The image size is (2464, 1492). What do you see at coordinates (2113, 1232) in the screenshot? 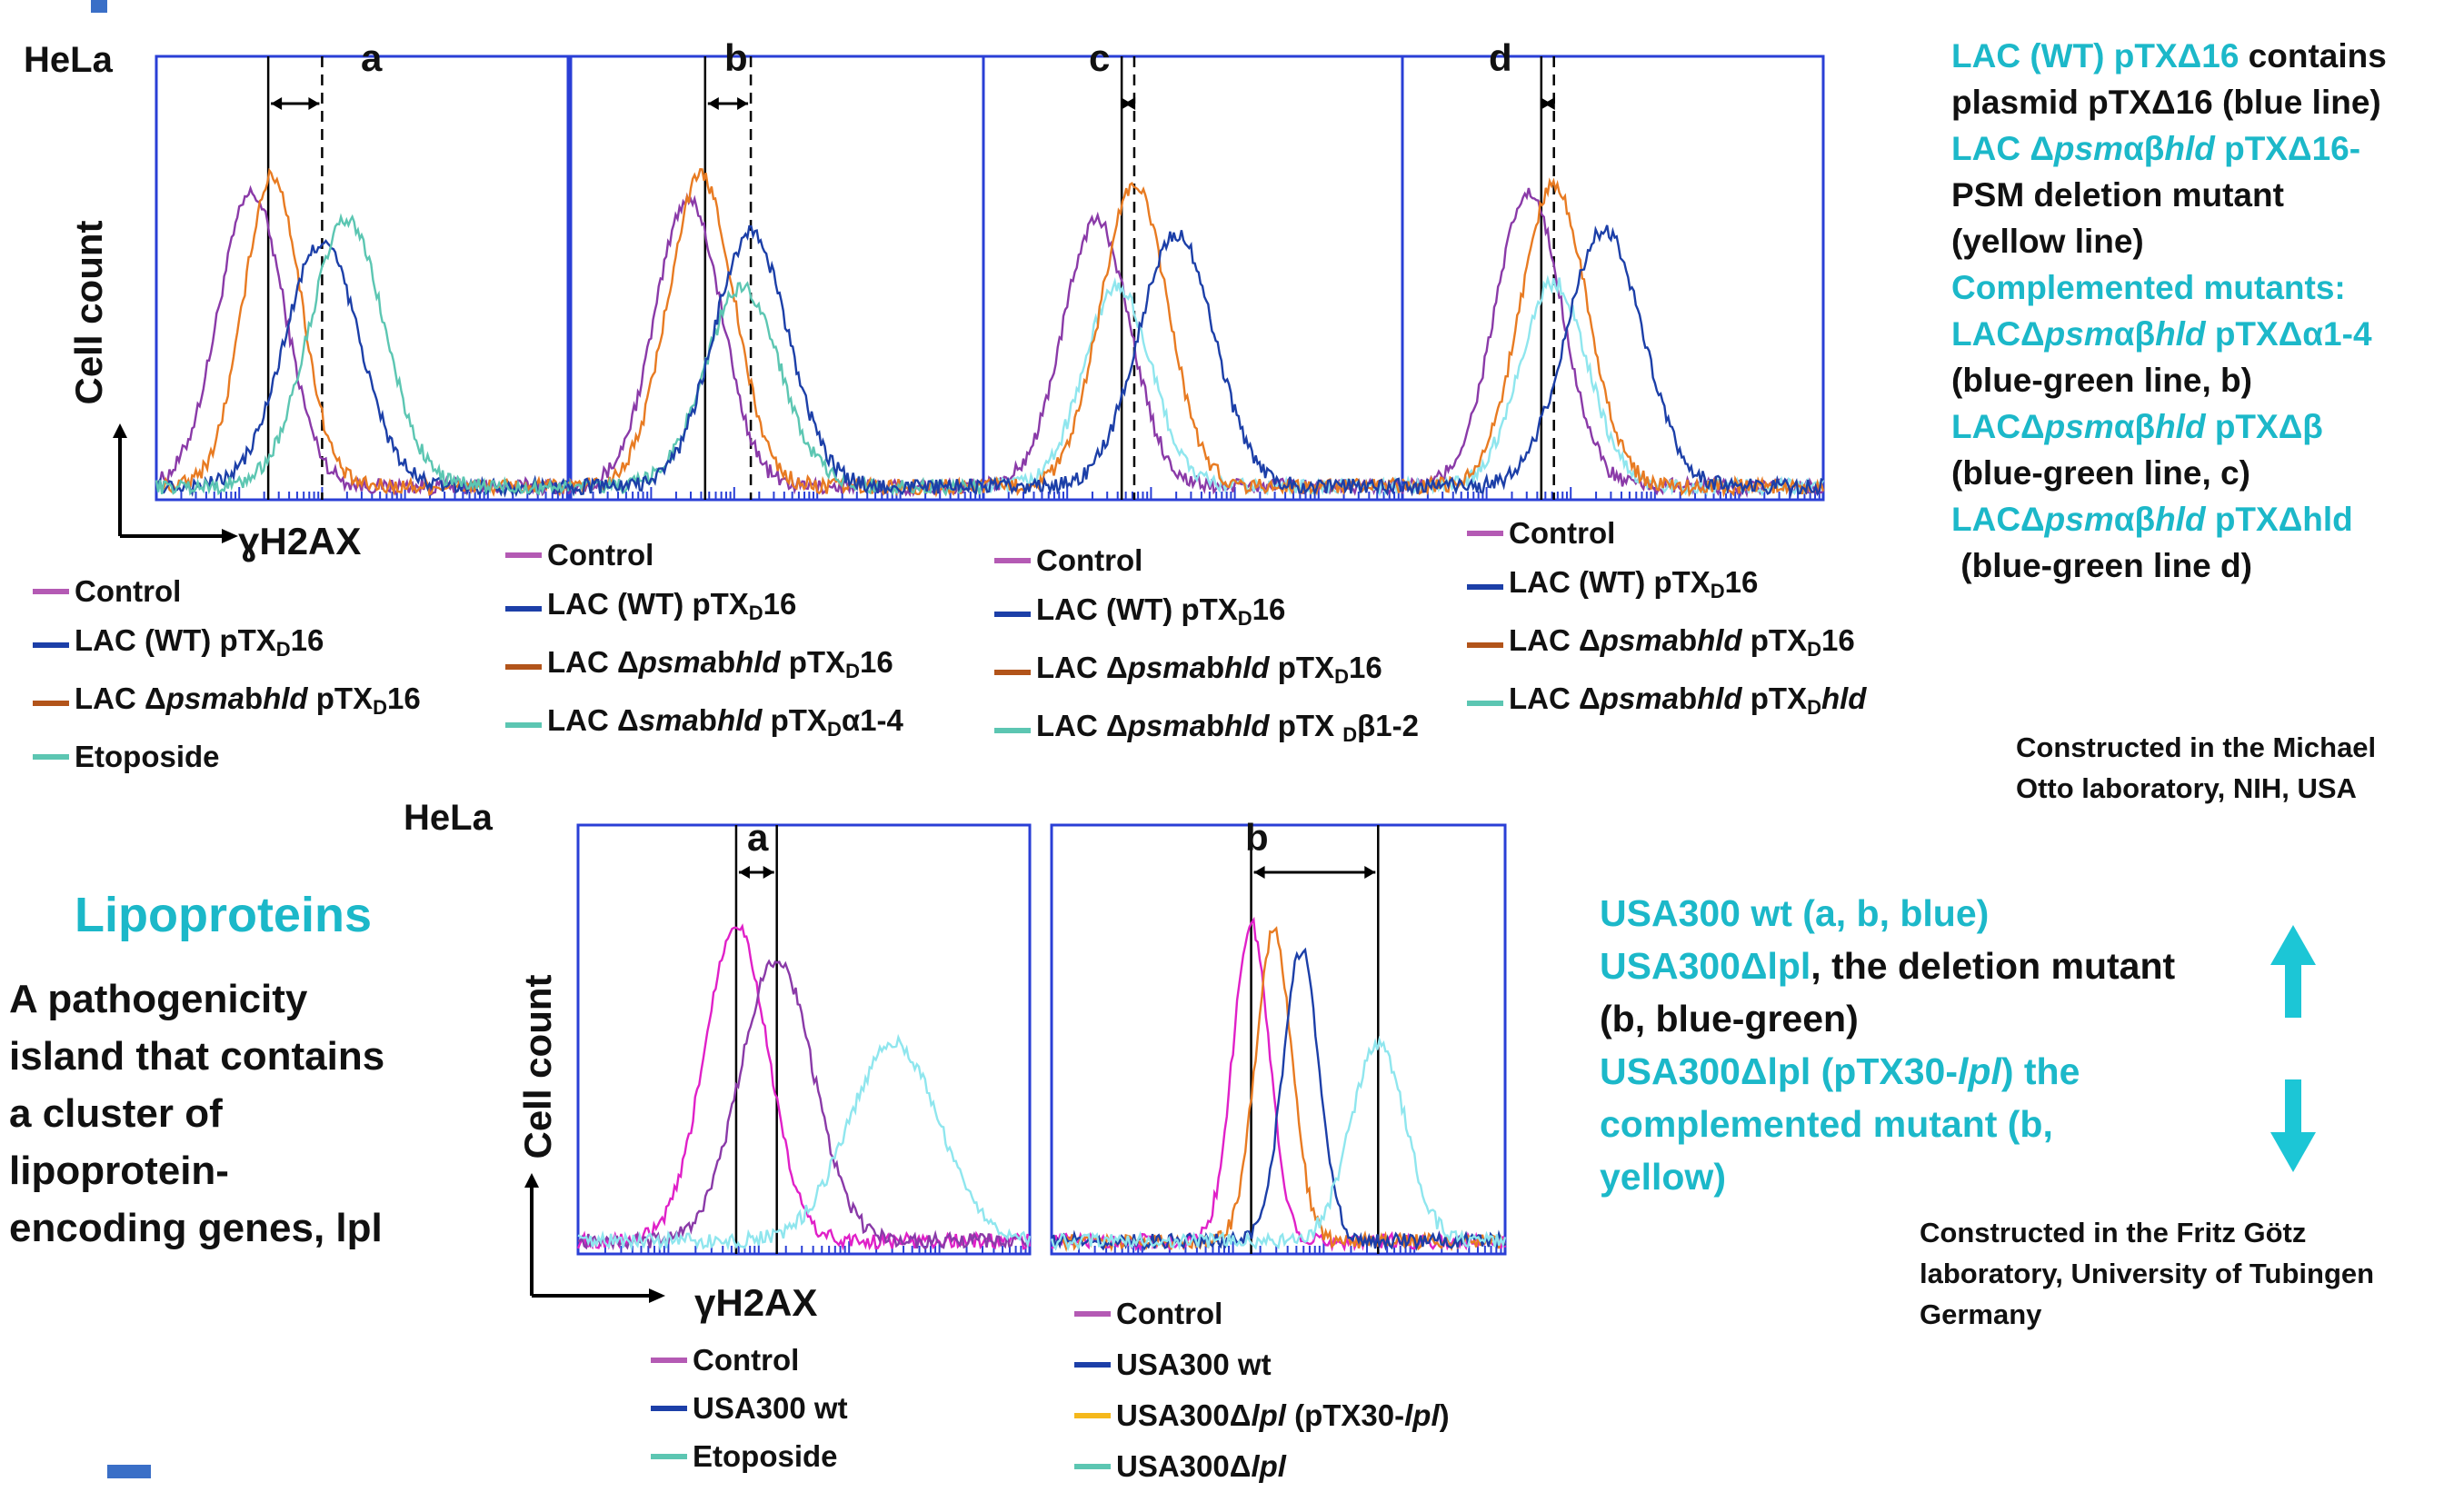
I see `credit-bottom-line: Constructed in the Fritz Götz` at bounding box center [2113, 1232].